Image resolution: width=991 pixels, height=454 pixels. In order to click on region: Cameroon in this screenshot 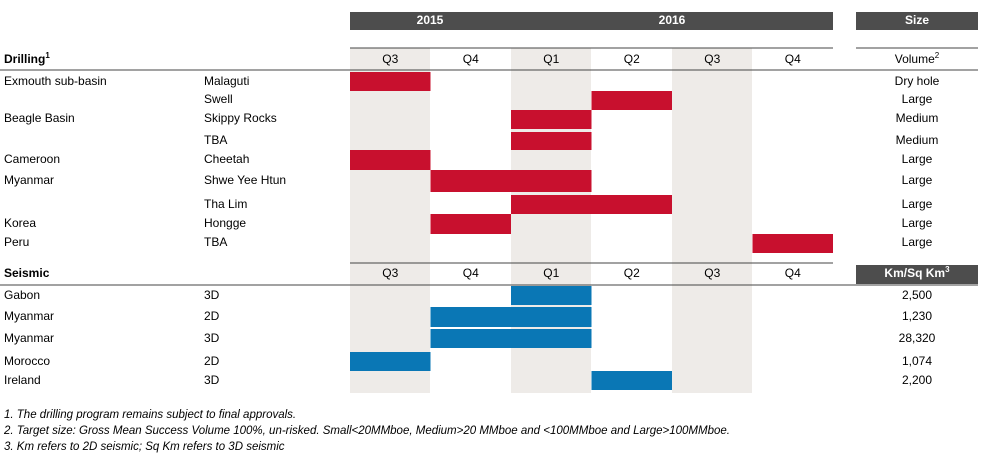, I will do `click(32, 159)`.